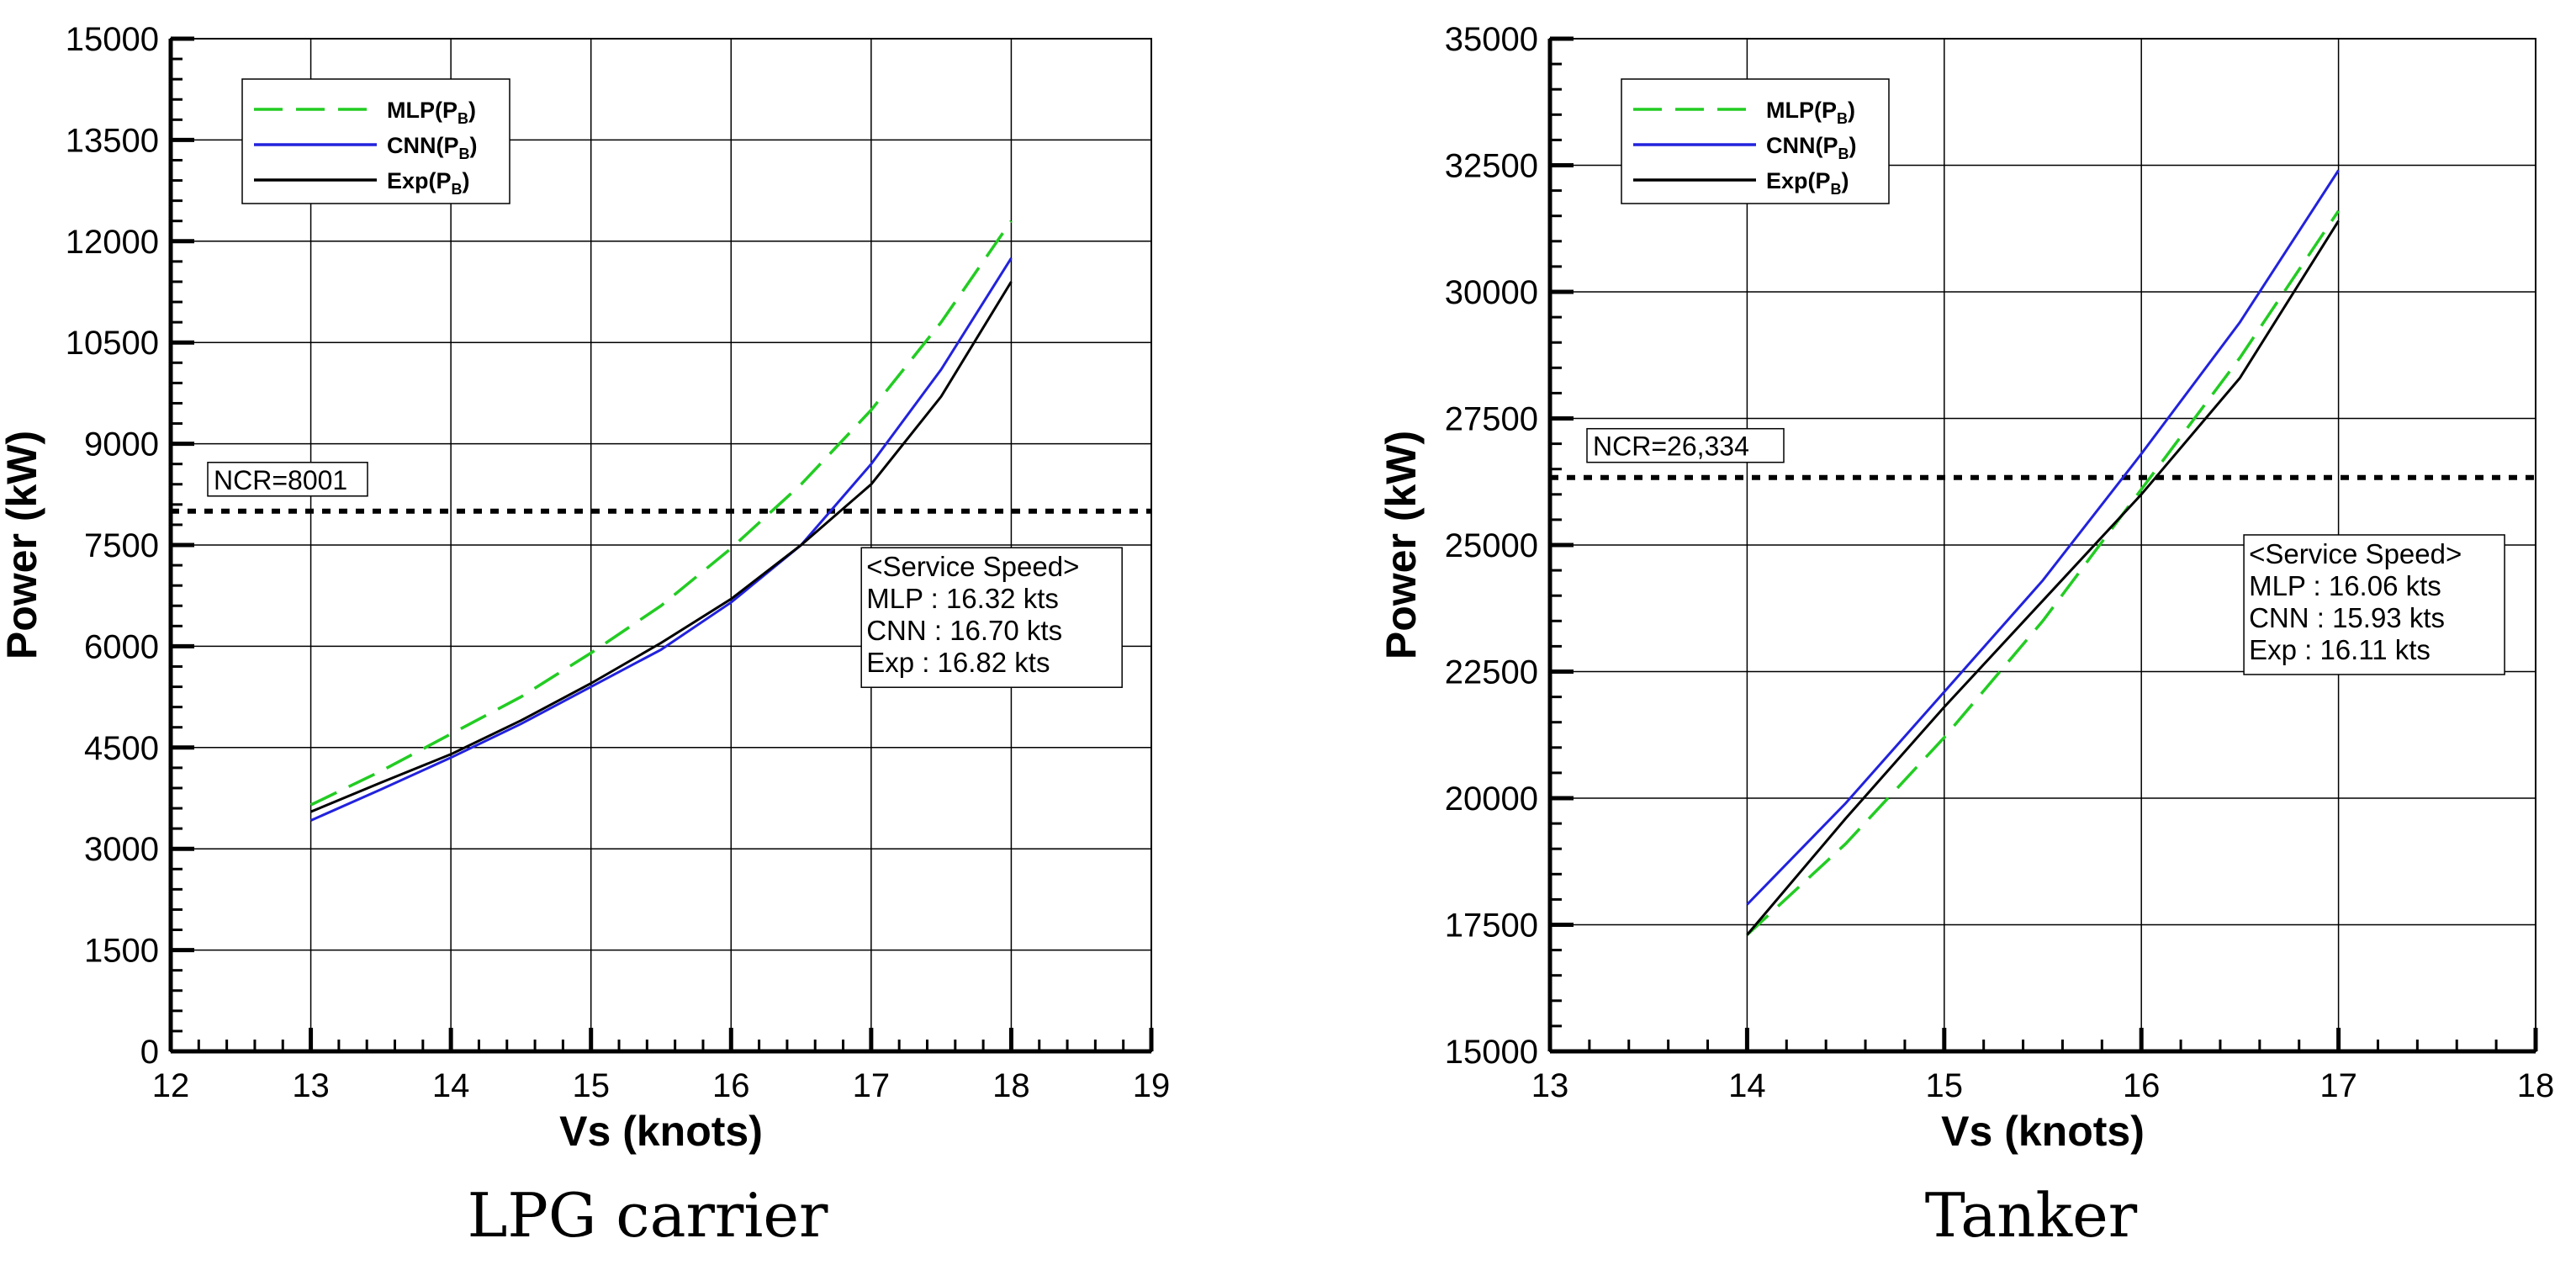 This screenshot has width=2576, height=1286. What do you see at coordinates (2347, 617) in the screenshot?
I see `service-speed-line: CNN : 15.93 kts` at bounding box center [2347, 617].